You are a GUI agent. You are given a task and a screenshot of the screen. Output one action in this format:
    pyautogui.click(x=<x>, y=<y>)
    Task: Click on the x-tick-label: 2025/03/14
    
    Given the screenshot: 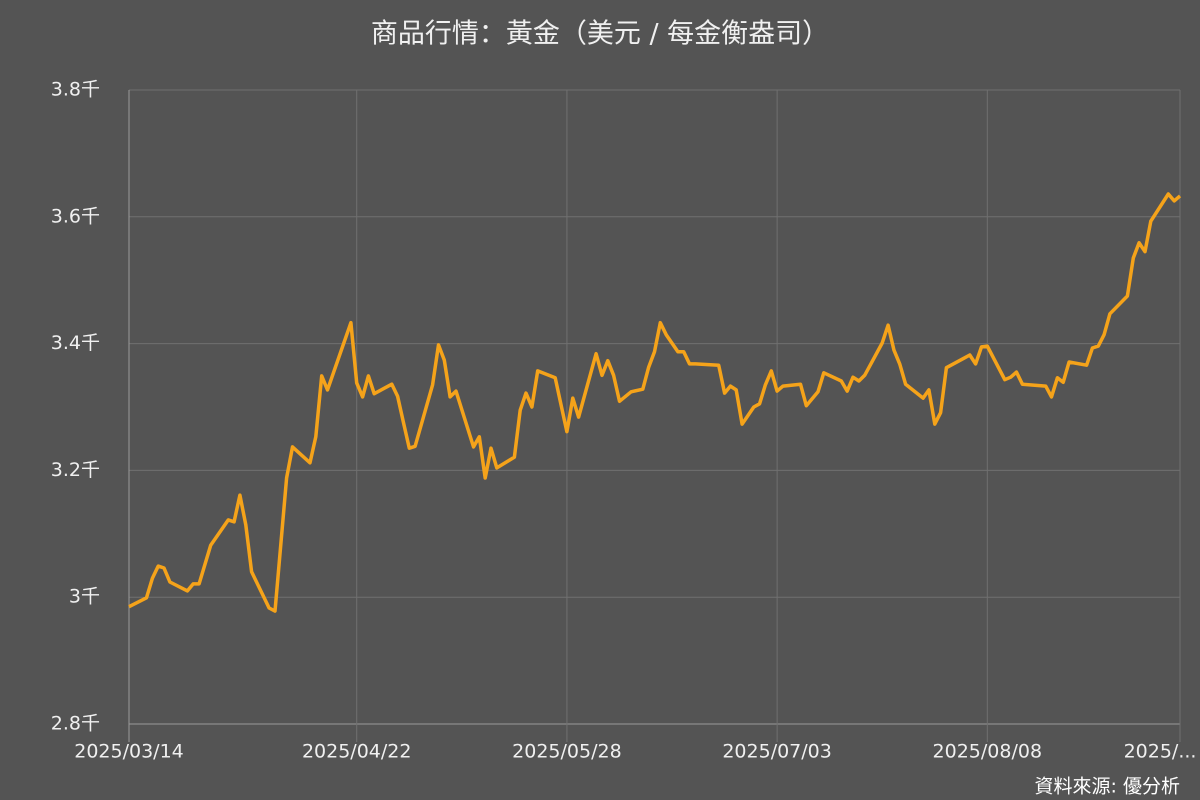 What is the action you would take?
    pyautogui.click(x=129, y=752)
    